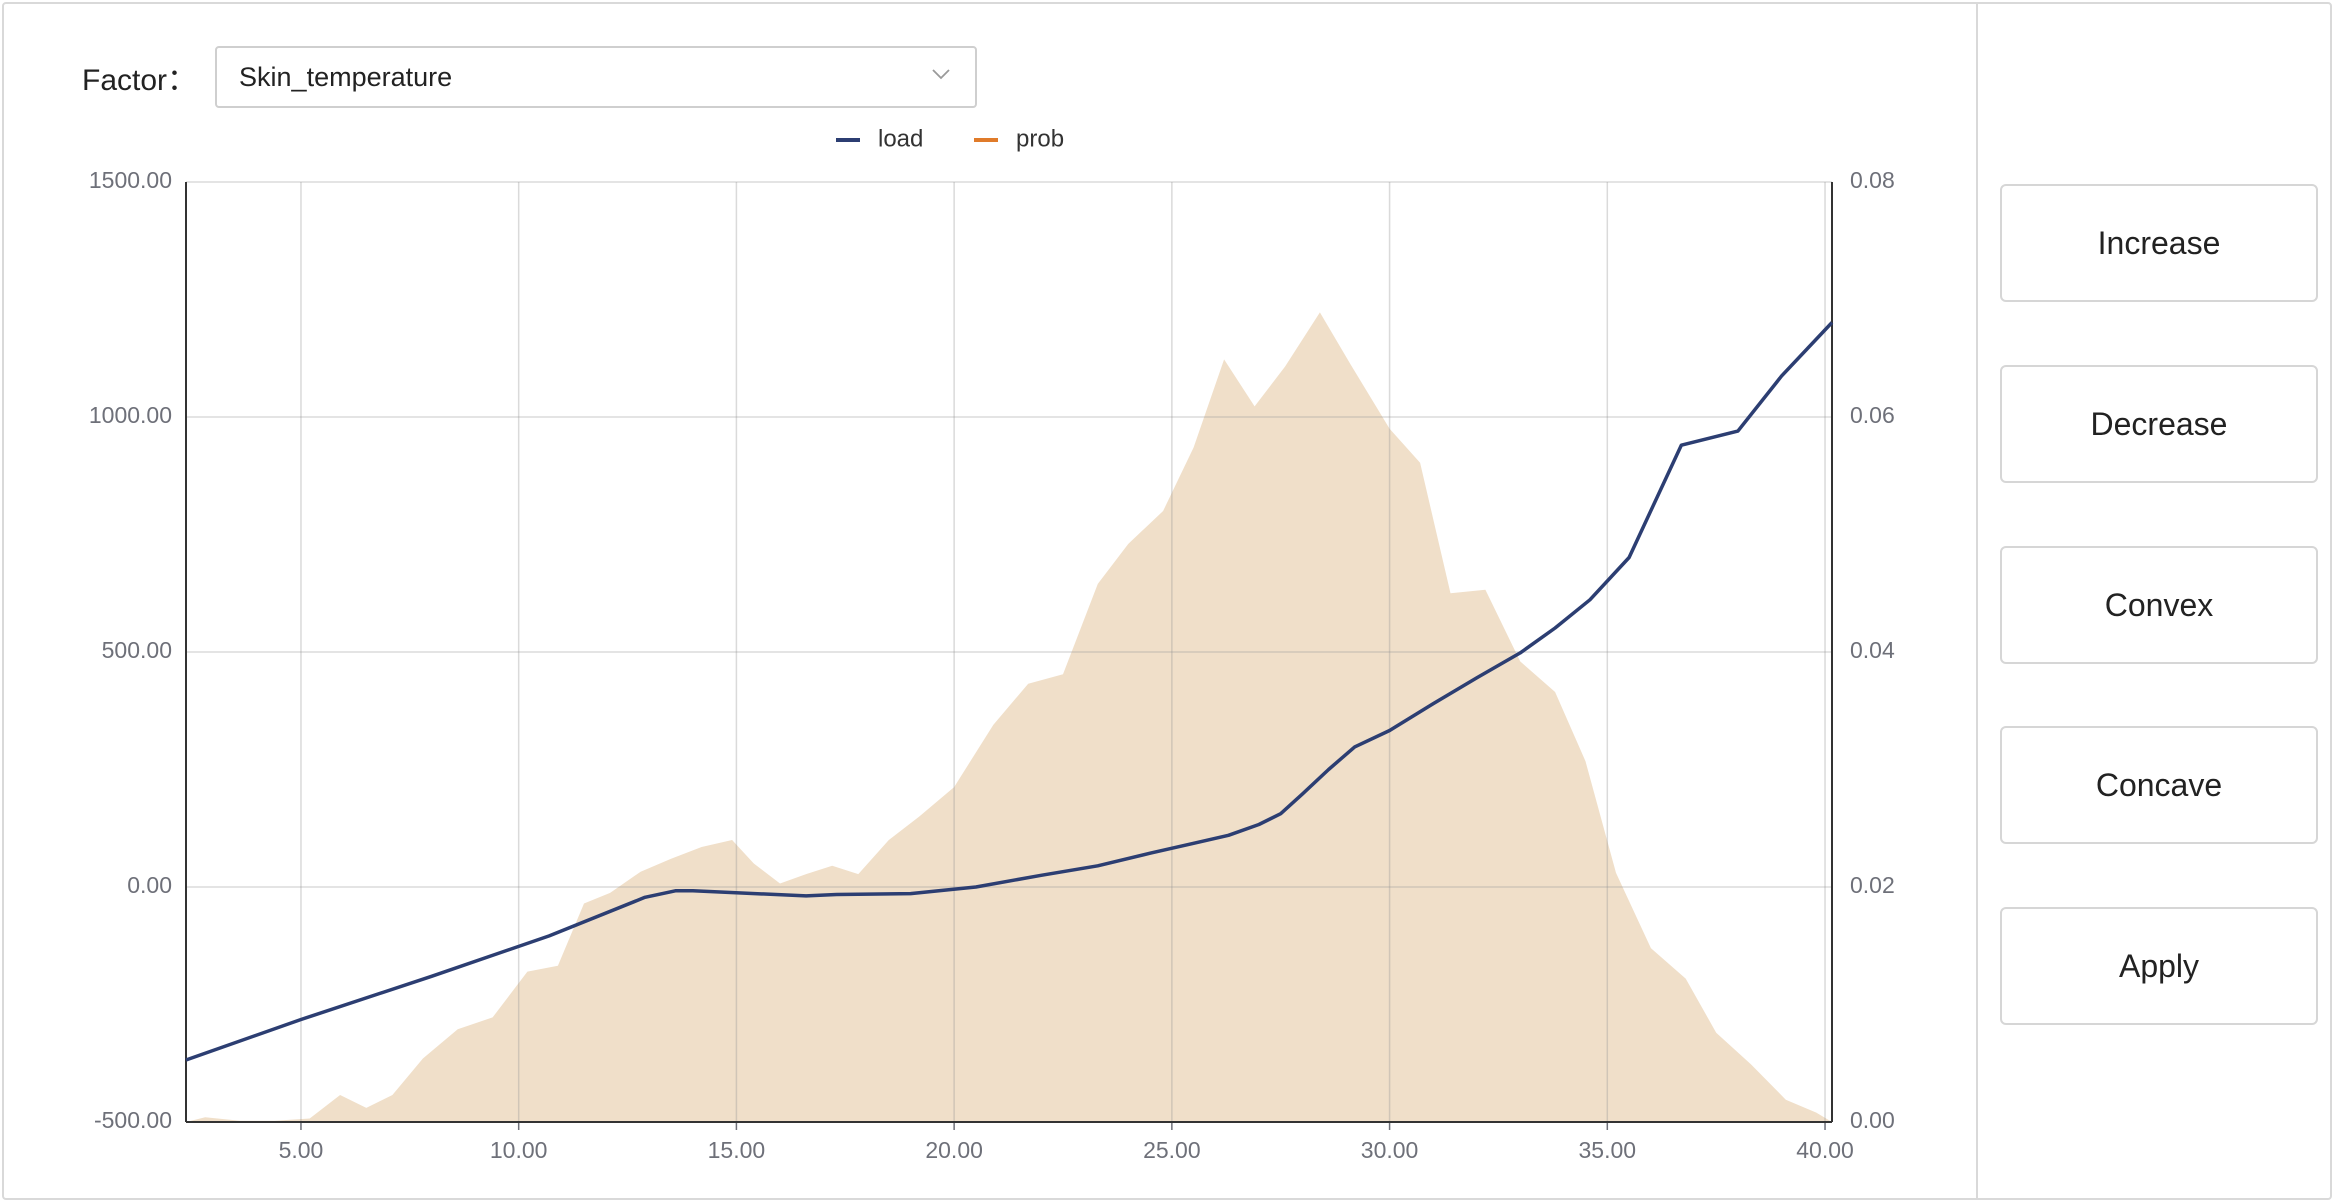  Describe the element at coordinates (2159, 424) in the screenshot. I see `decrease-button: Decrease` at that location.